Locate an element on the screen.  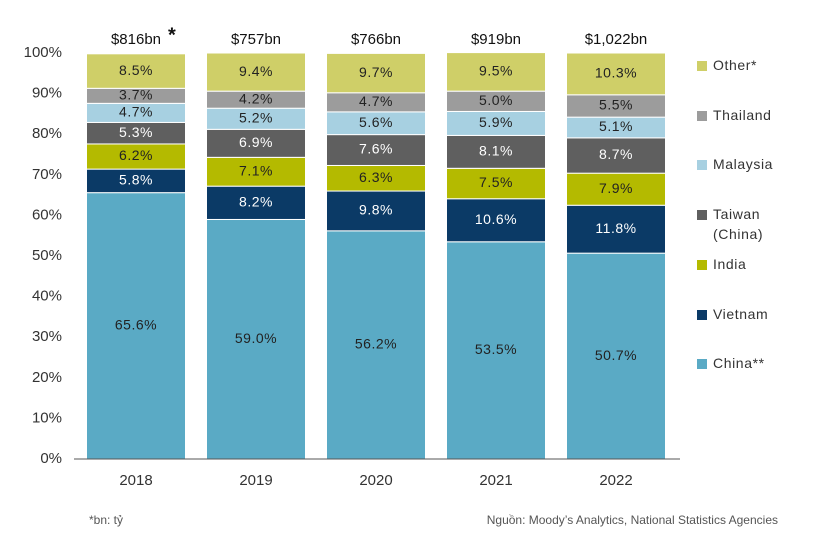
y-tick-label: 40% is located at coordinates (47, 296).